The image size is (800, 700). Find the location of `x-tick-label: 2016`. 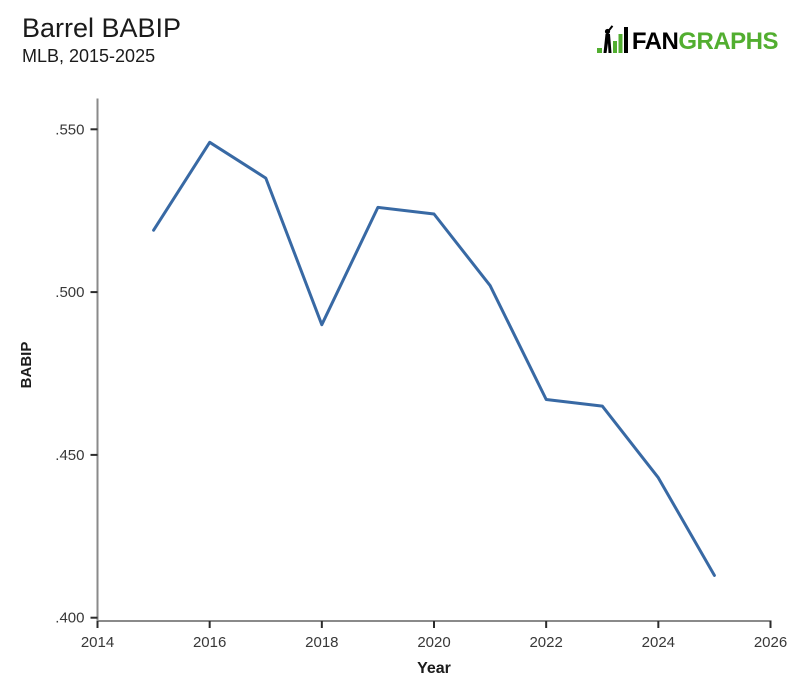

x-tick-label: 2016 is located at coordinates (209, 642).